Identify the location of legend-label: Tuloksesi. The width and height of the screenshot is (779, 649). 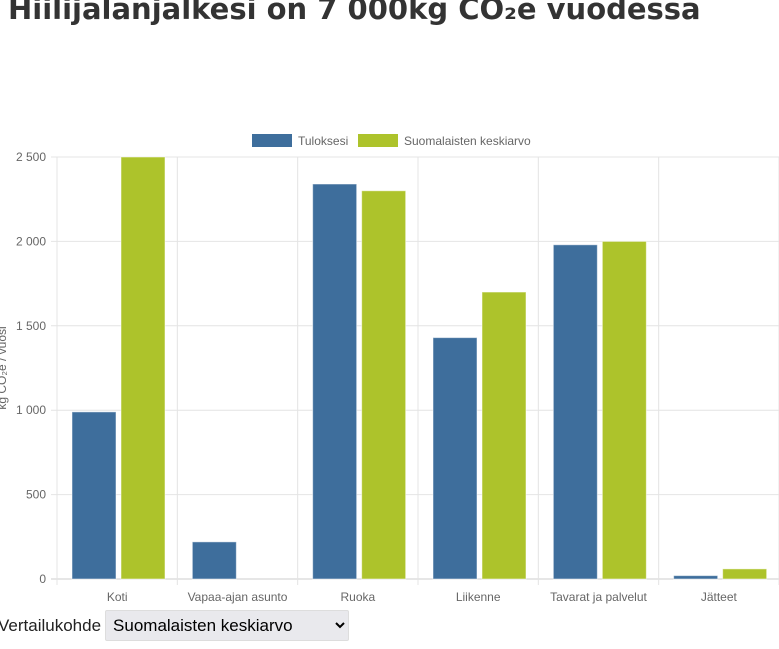
(323, 141).